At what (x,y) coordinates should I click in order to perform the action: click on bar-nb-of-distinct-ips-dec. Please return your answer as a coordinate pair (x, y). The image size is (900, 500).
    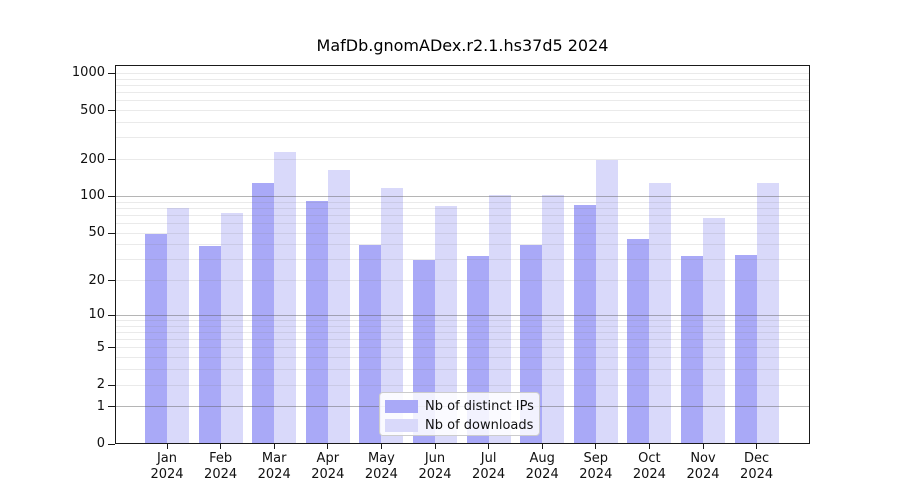
    Looking at the image, I should click on (745, 349).